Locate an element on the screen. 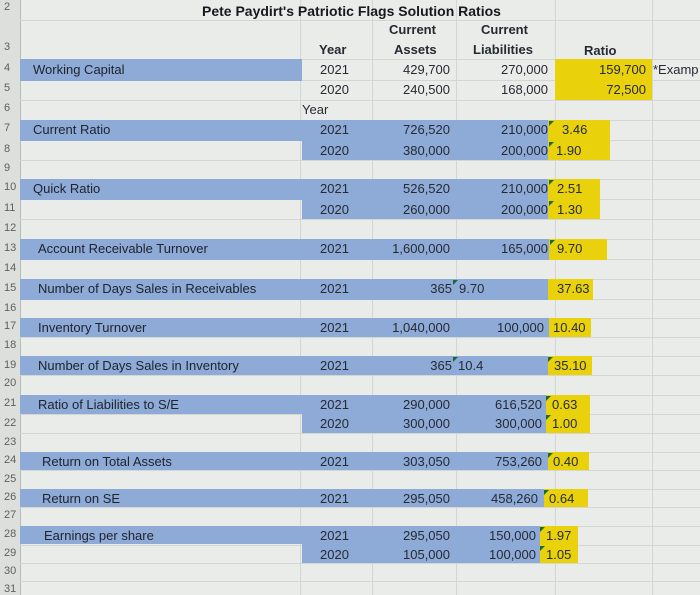 The image size is (700, 595). cell-assets: 260,000 is located at coordinates (426, 209).